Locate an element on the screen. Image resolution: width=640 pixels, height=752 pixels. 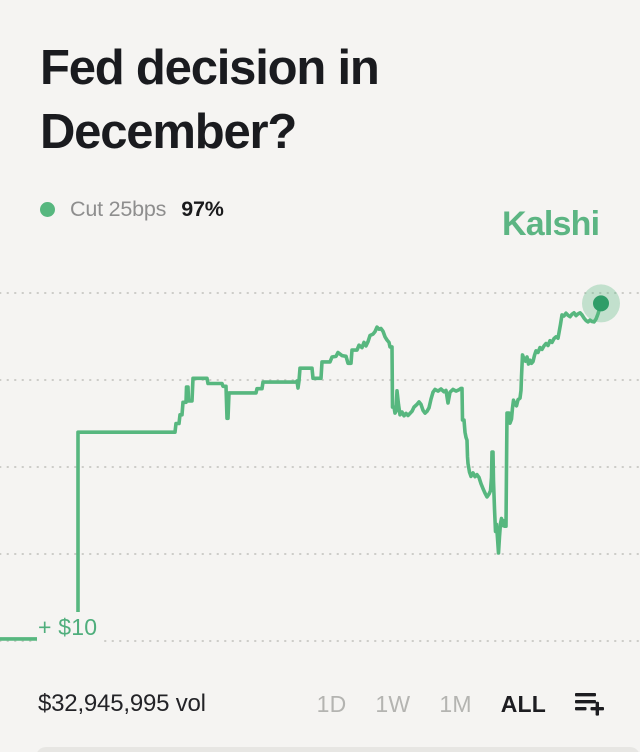
range-button-1m: 1M is located at coordinates (455, 703).